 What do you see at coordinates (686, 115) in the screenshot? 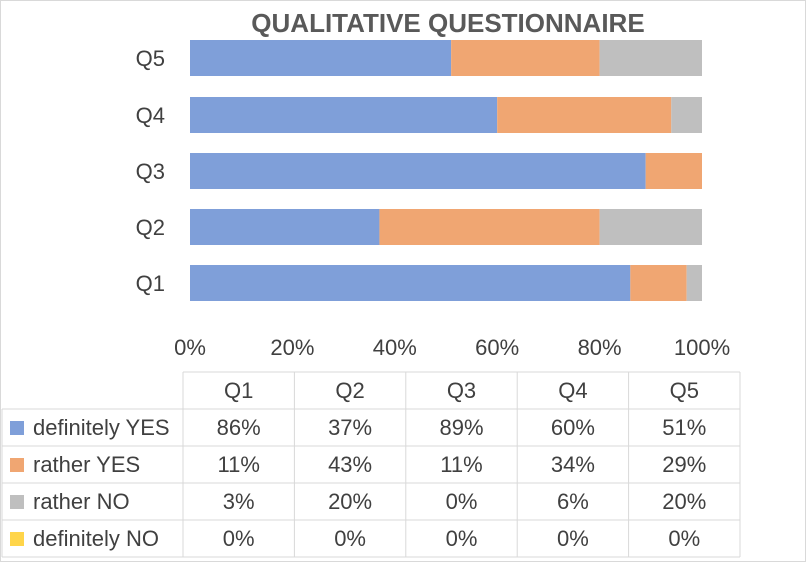
I see `bar-q4-rather-no` at bounding box center [686, 115].